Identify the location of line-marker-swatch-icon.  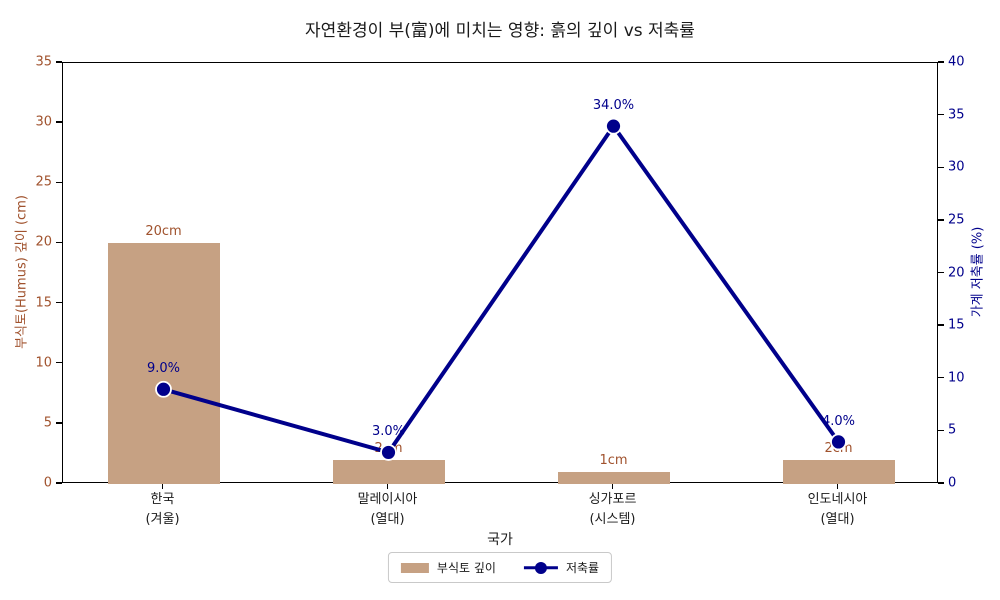
(540, 567).